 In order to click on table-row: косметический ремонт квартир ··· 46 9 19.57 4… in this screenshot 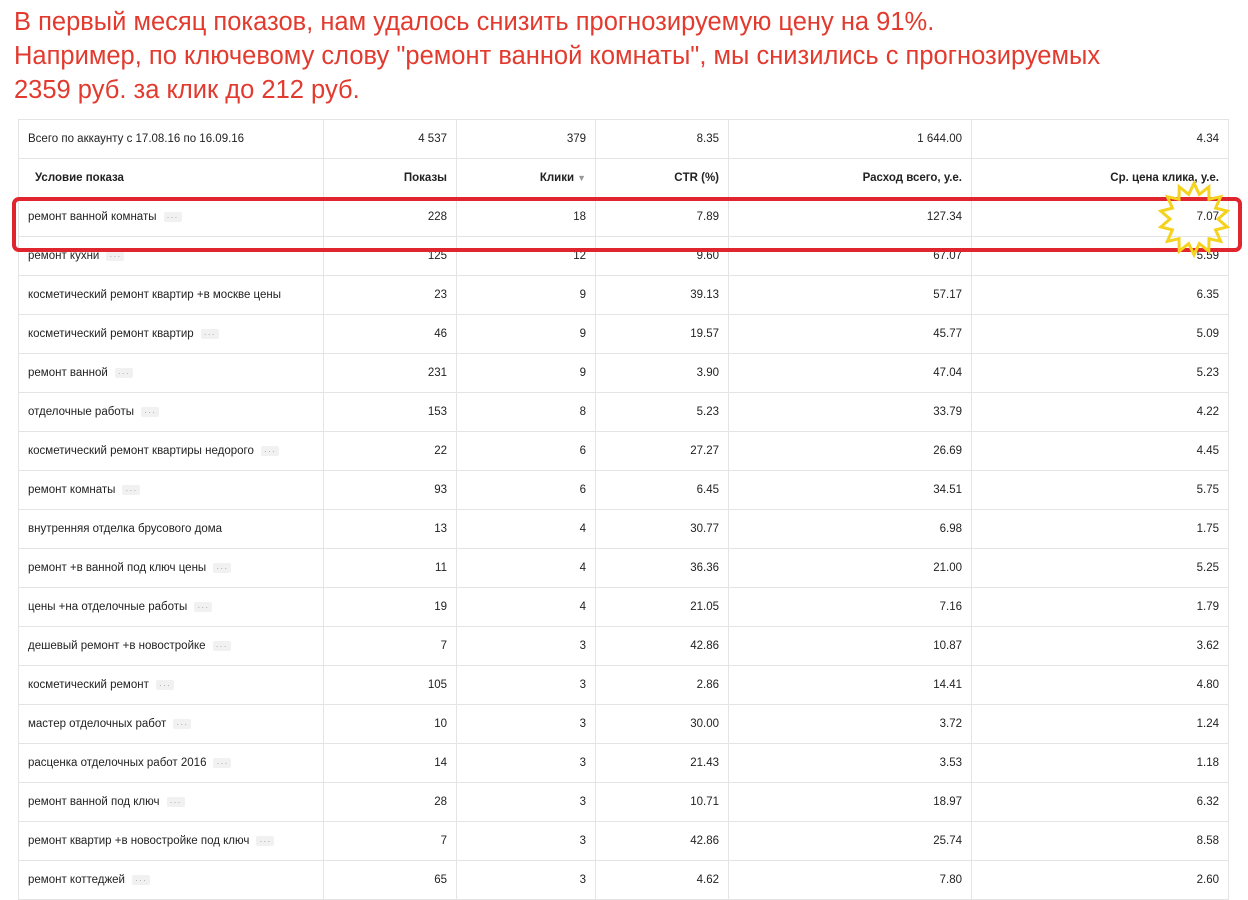, I will do `click(623, 334)`.